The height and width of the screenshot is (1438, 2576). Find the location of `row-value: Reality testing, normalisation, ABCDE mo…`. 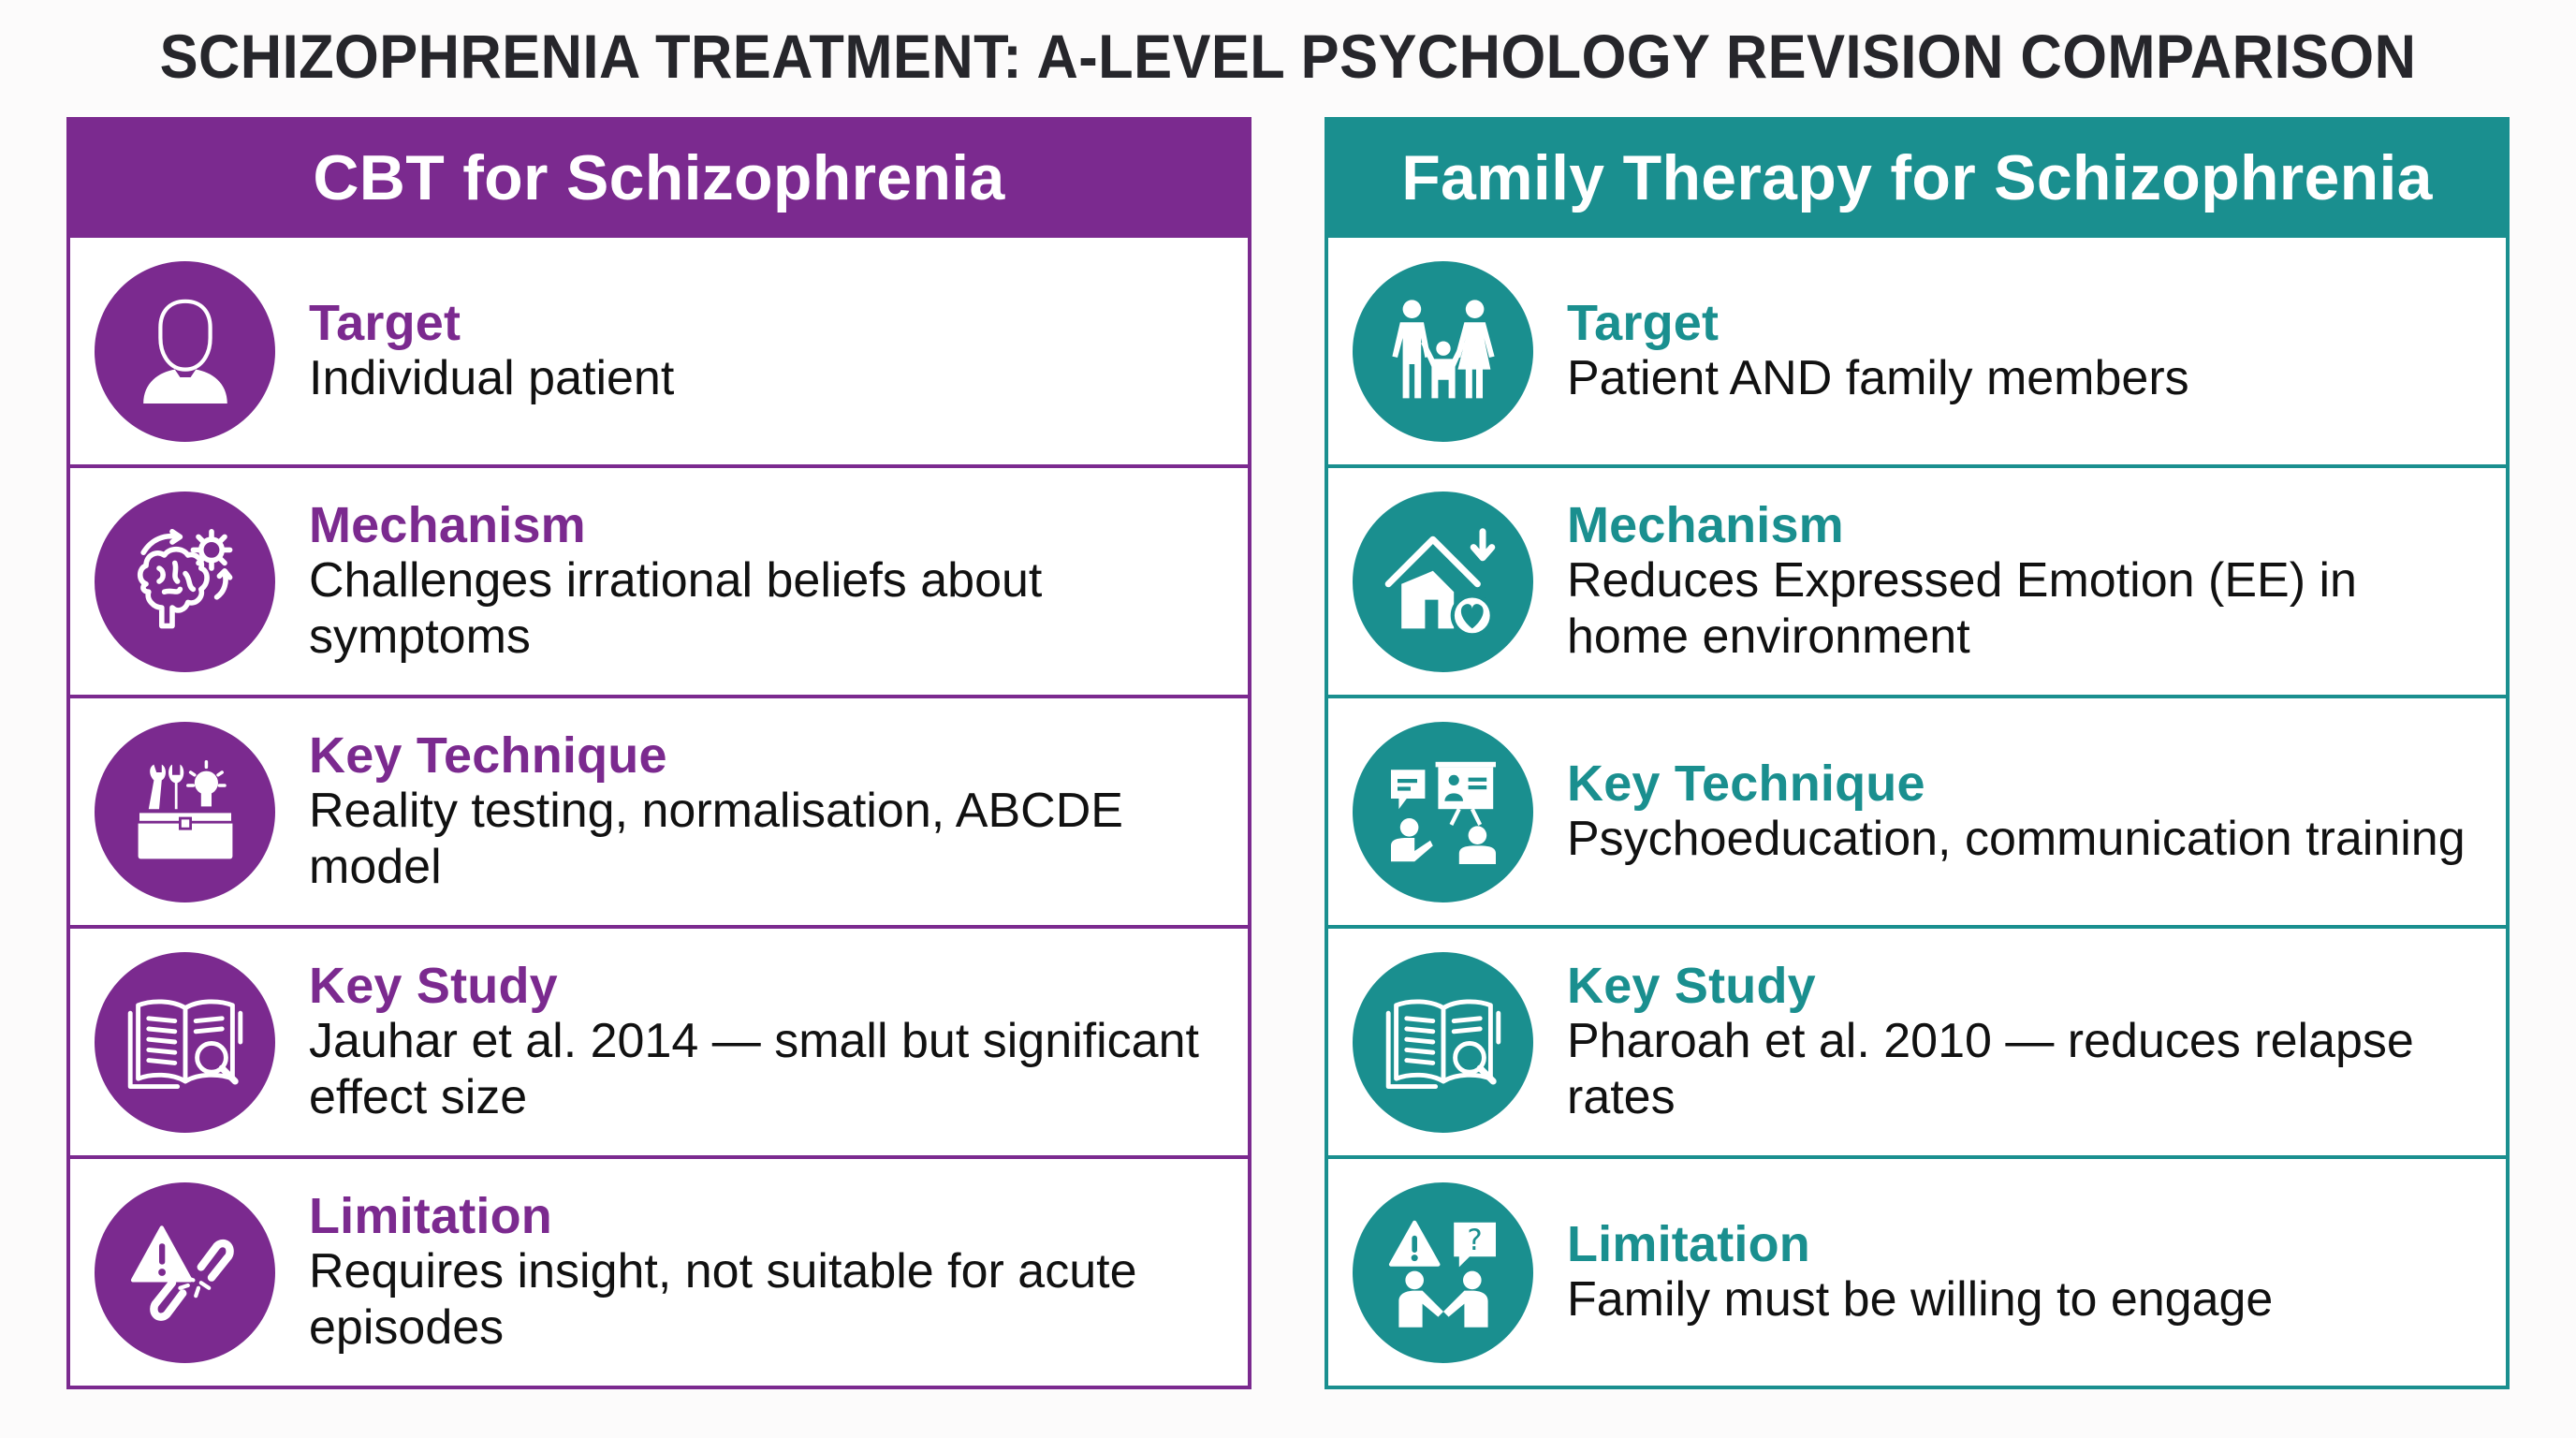

row-value: Reality testing, normalisation, ABCDE mo… is located at coordinates (716, 839).